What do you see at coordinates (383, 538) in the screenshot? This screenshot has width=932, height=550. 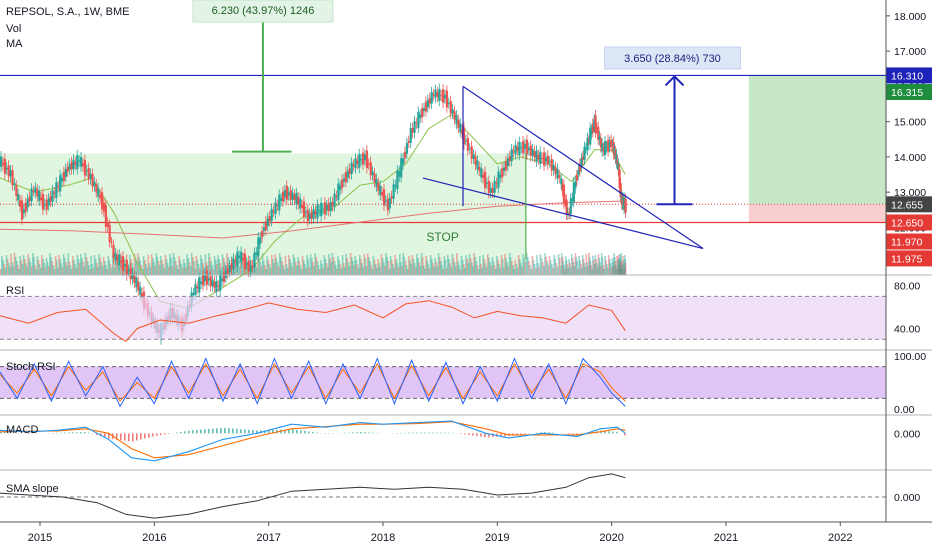 I see `year-tick-label: 2018` at bounding box center [383, 538].